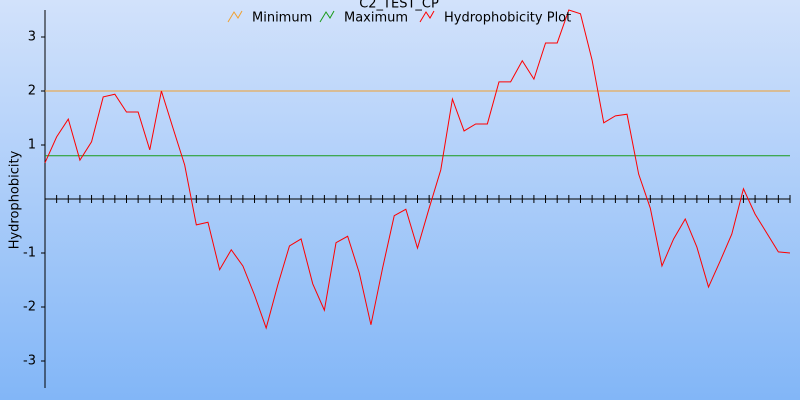  What do you see at coordinates (399, 6) in the screenshot?
I see `chart-title: C2_TEST_CP` at bounding box center [399, 6].